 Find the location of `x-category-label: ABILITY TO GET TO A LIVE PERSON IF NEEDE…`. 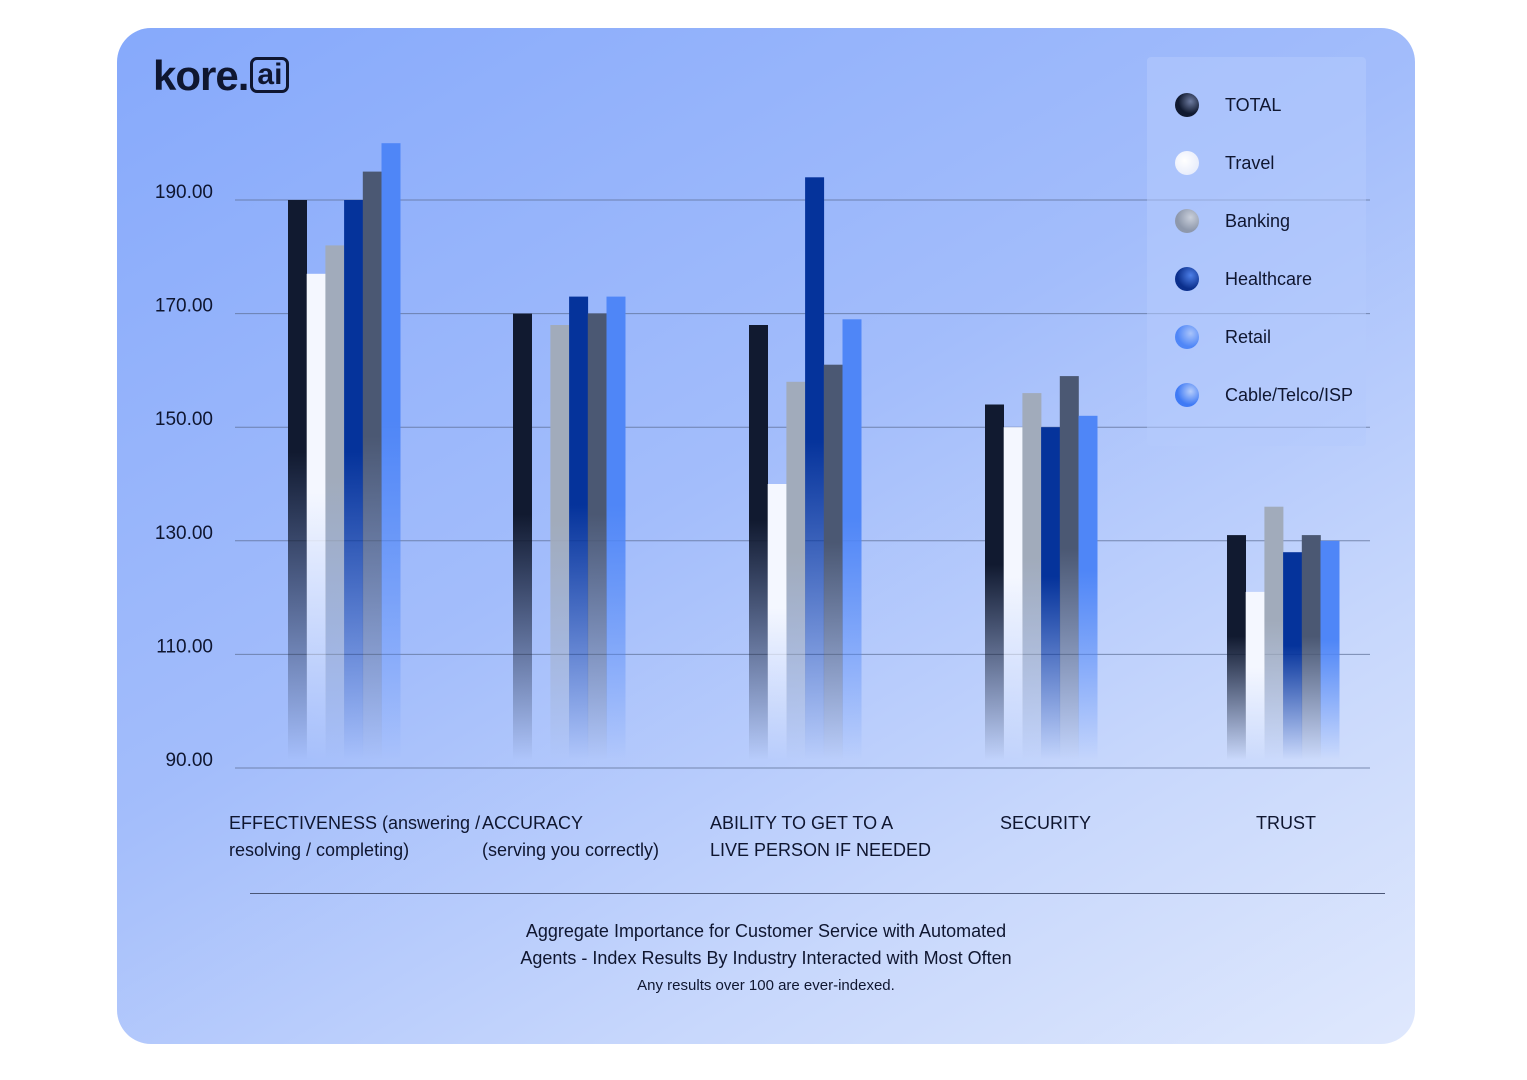

x-category-label: ABILITY TO GET TO A LIVE PERSON IF NEEDE… is located at coordinates (820, 837).